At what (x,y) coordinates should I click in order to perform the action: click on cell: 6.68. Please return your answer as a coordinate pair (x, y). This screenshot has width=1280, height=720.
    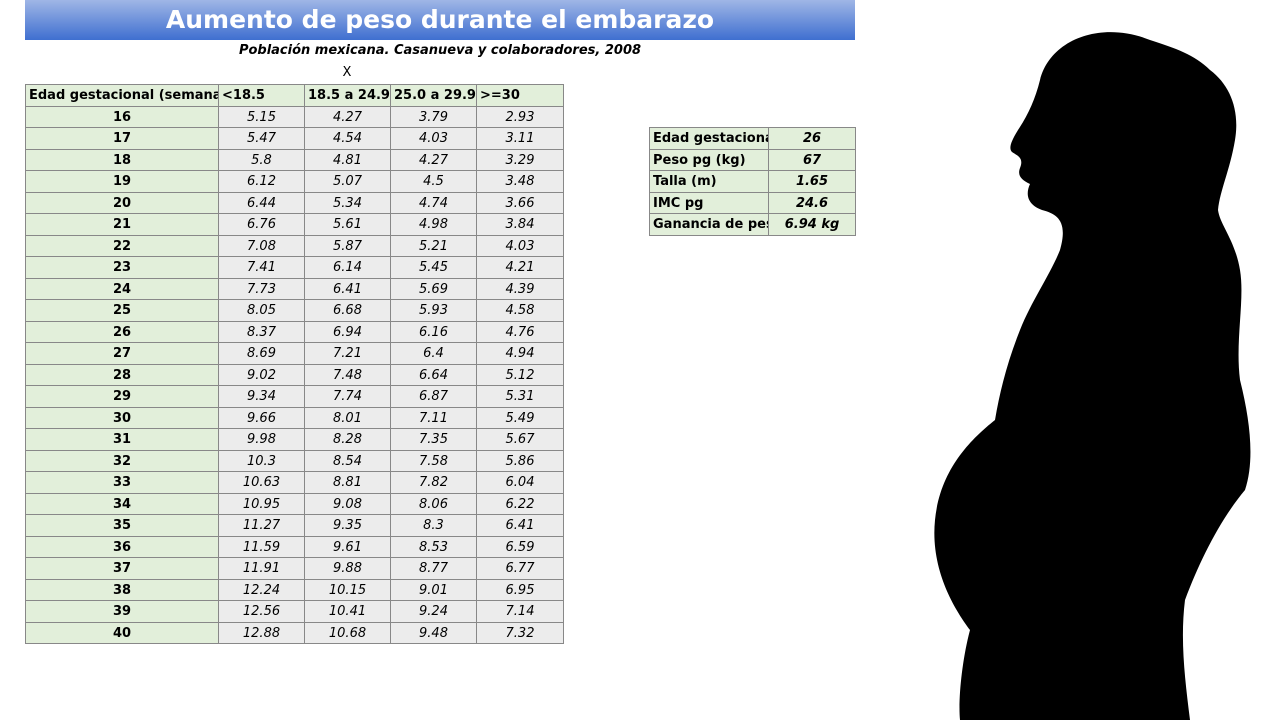
    Looking at the image, I should click on (347, 310).